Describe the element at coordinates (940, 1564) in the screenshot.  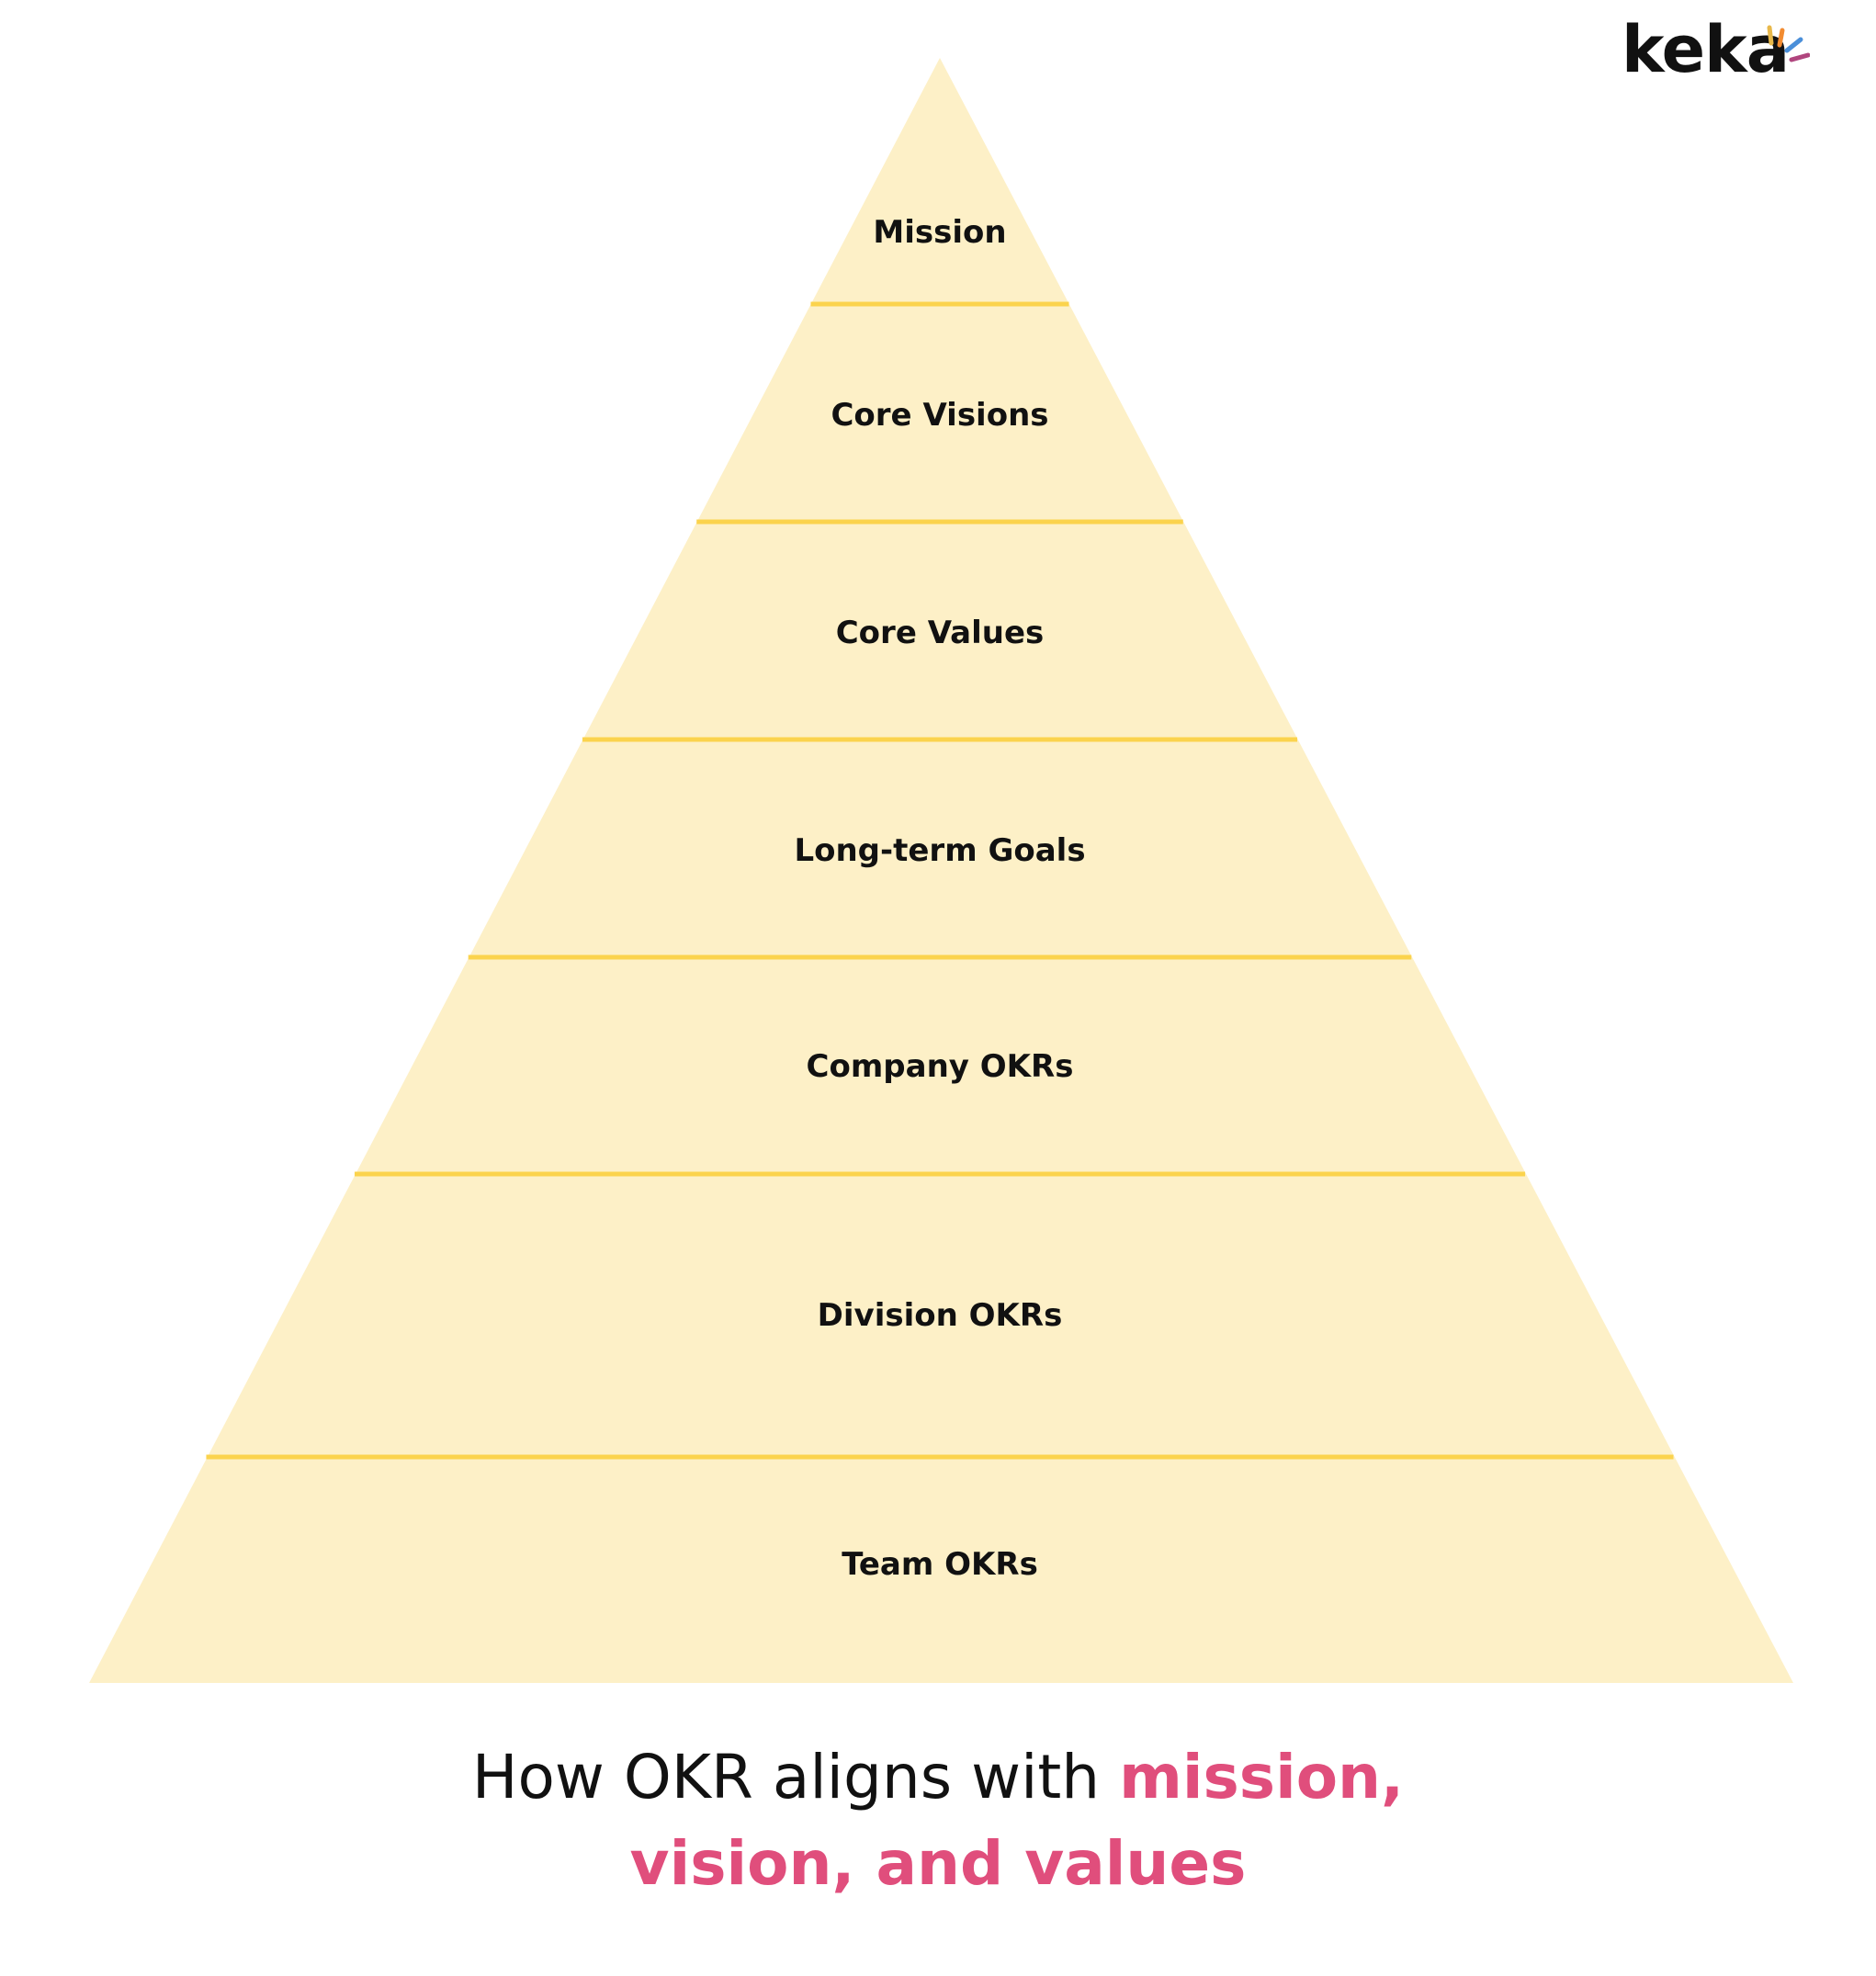
I see `tier-label-team-okrs: Team OKRs` at that location.